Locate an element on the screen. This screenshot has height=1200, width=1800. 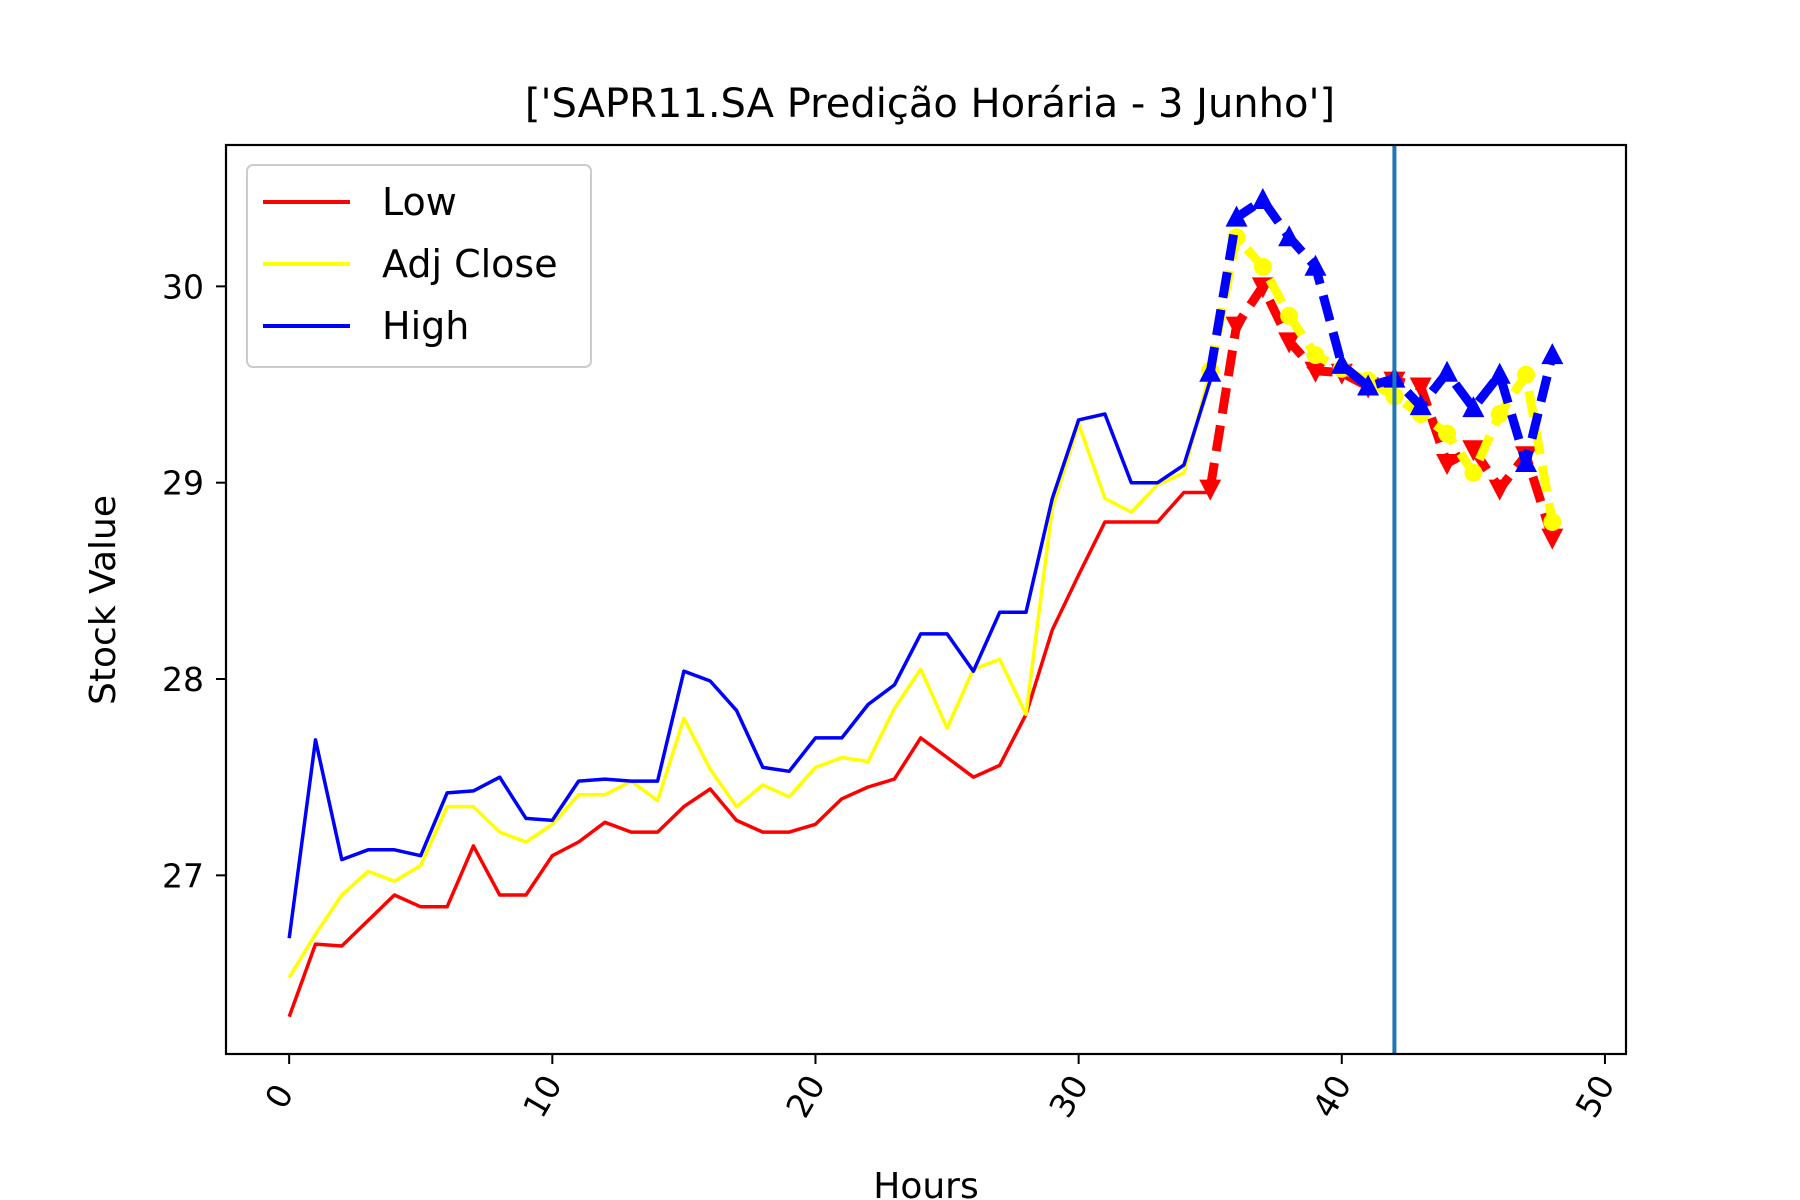
x-tick-label: 40 is located at coordinates (1331, 1096).